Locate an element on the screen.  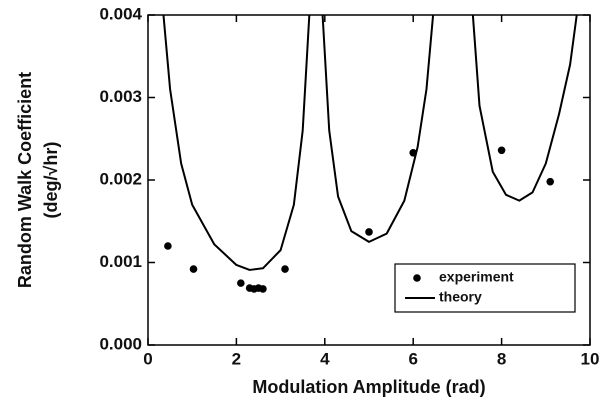
y-tick-label: 0.001 is located at coordinates (120, 261).